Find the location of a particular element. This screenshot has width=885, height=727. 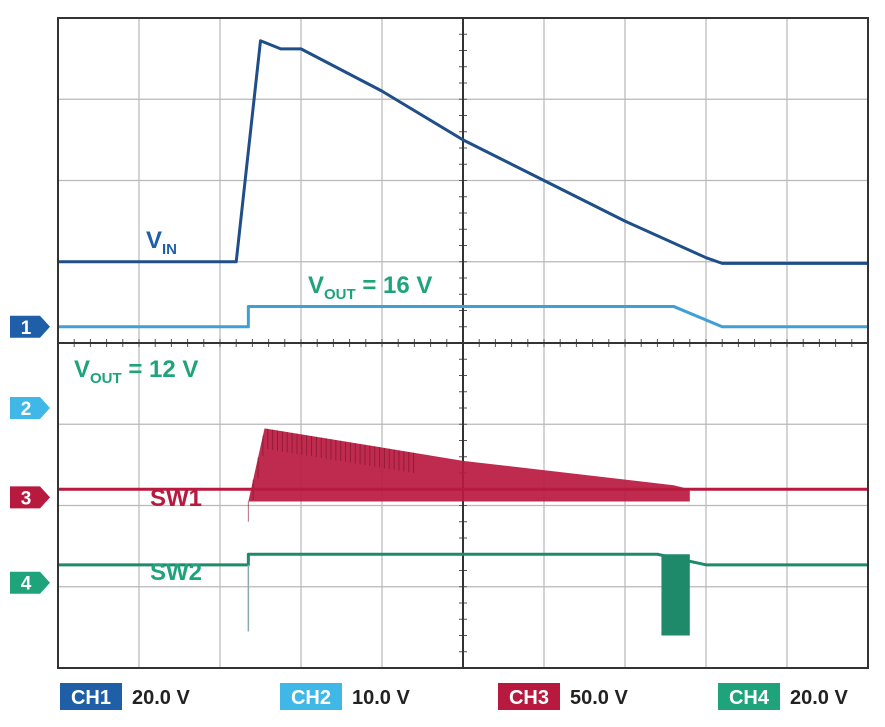

channel-marker-4: 4 is located at coordinates (30, 583).